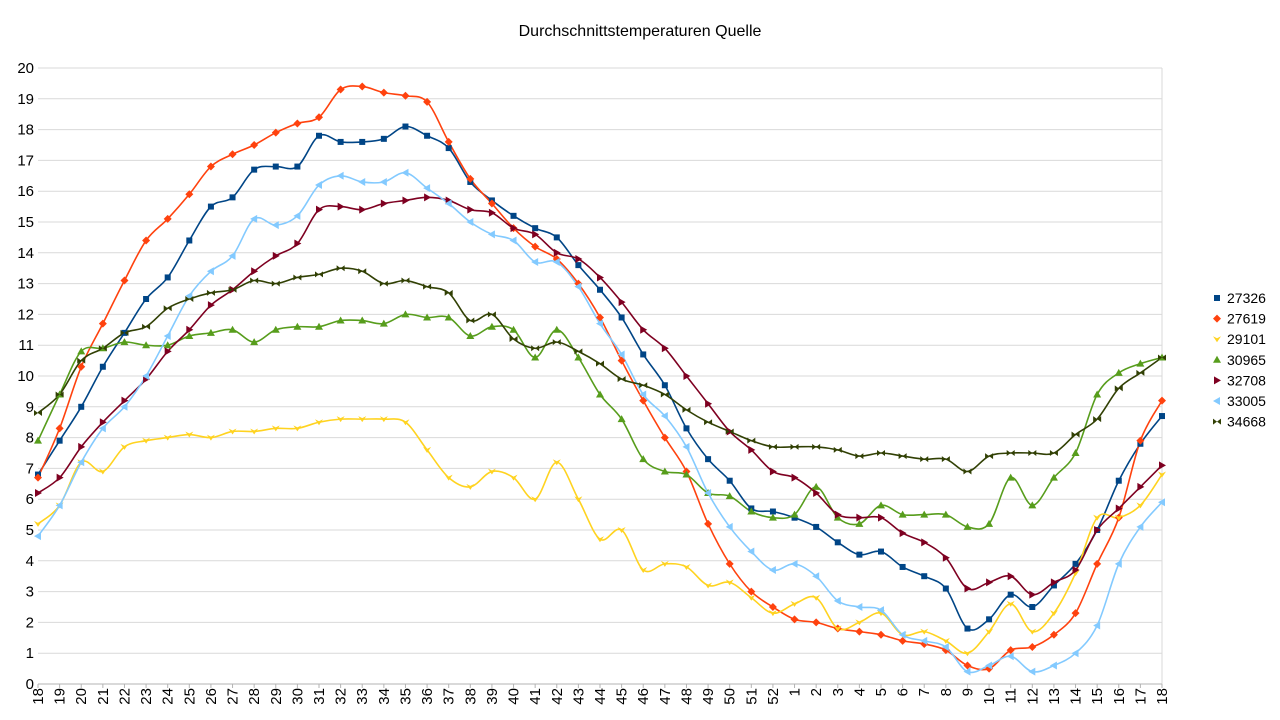 The image size is (1280, 720). What do you see at coordinates (1246, 319) in the screenshot?
I see `legend-label-27619: 27619` at bounding box center [1246, 319].